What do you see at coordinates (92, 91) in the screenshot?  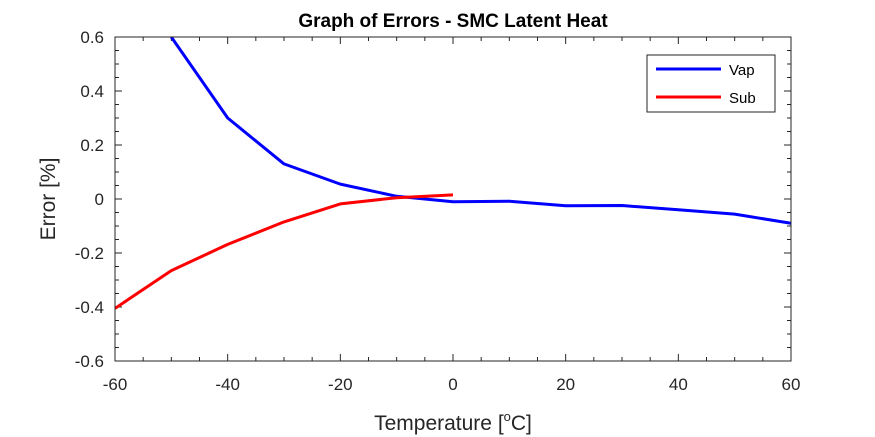 I see `y-tick-label: 0.4` at bounding box center [92, 91].